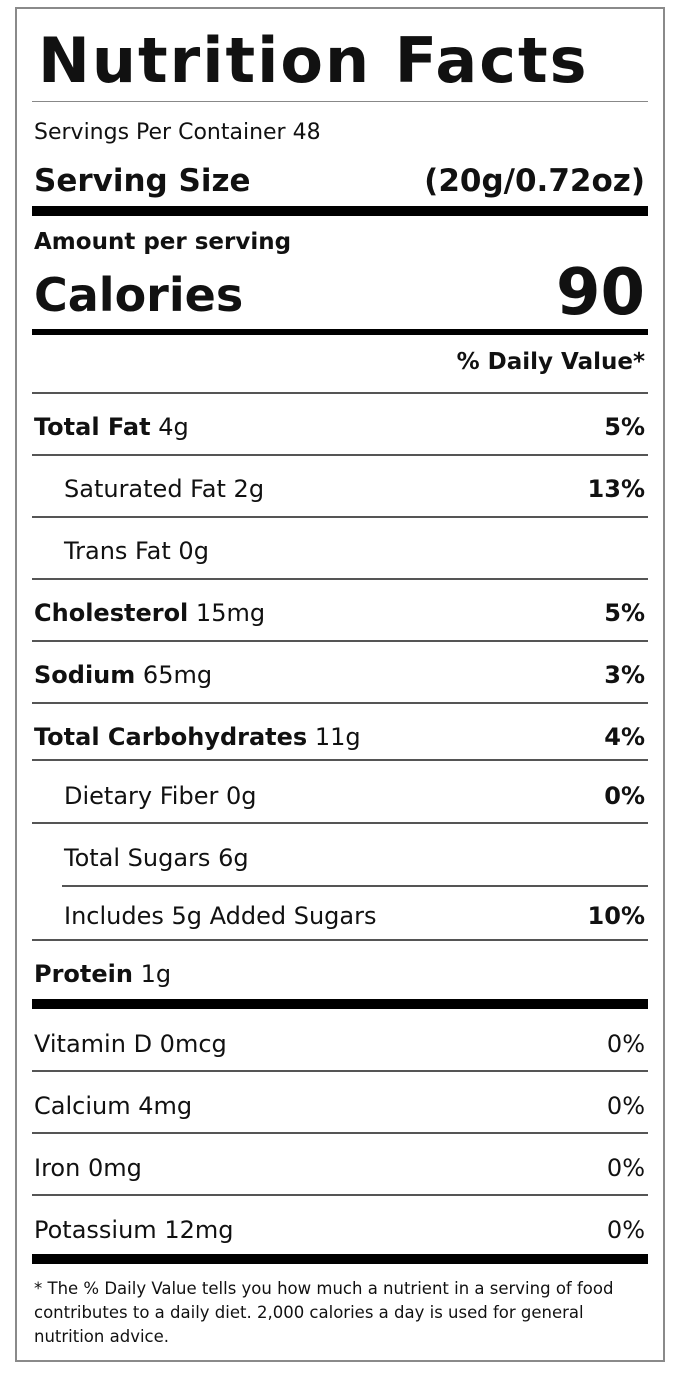 The height and width of the screenshot is (1374, 684). What do you see at coordinates (624, 796) in the screenshot?
I see `nutrient-dv: 0%` at bounding box center [624, 796].